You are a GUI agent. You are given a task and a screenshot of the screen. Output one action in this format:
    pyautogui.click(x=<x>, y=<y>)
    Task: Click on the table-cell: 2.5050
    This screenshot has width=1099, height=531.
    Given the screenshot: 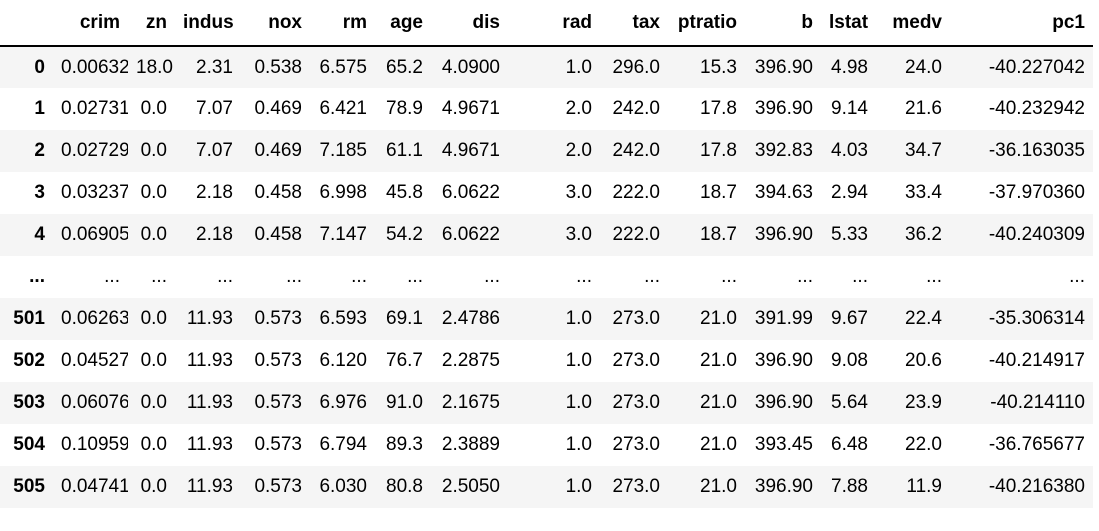 What is the action you would take?
    pyautogui.click(x=470, y=486)
    